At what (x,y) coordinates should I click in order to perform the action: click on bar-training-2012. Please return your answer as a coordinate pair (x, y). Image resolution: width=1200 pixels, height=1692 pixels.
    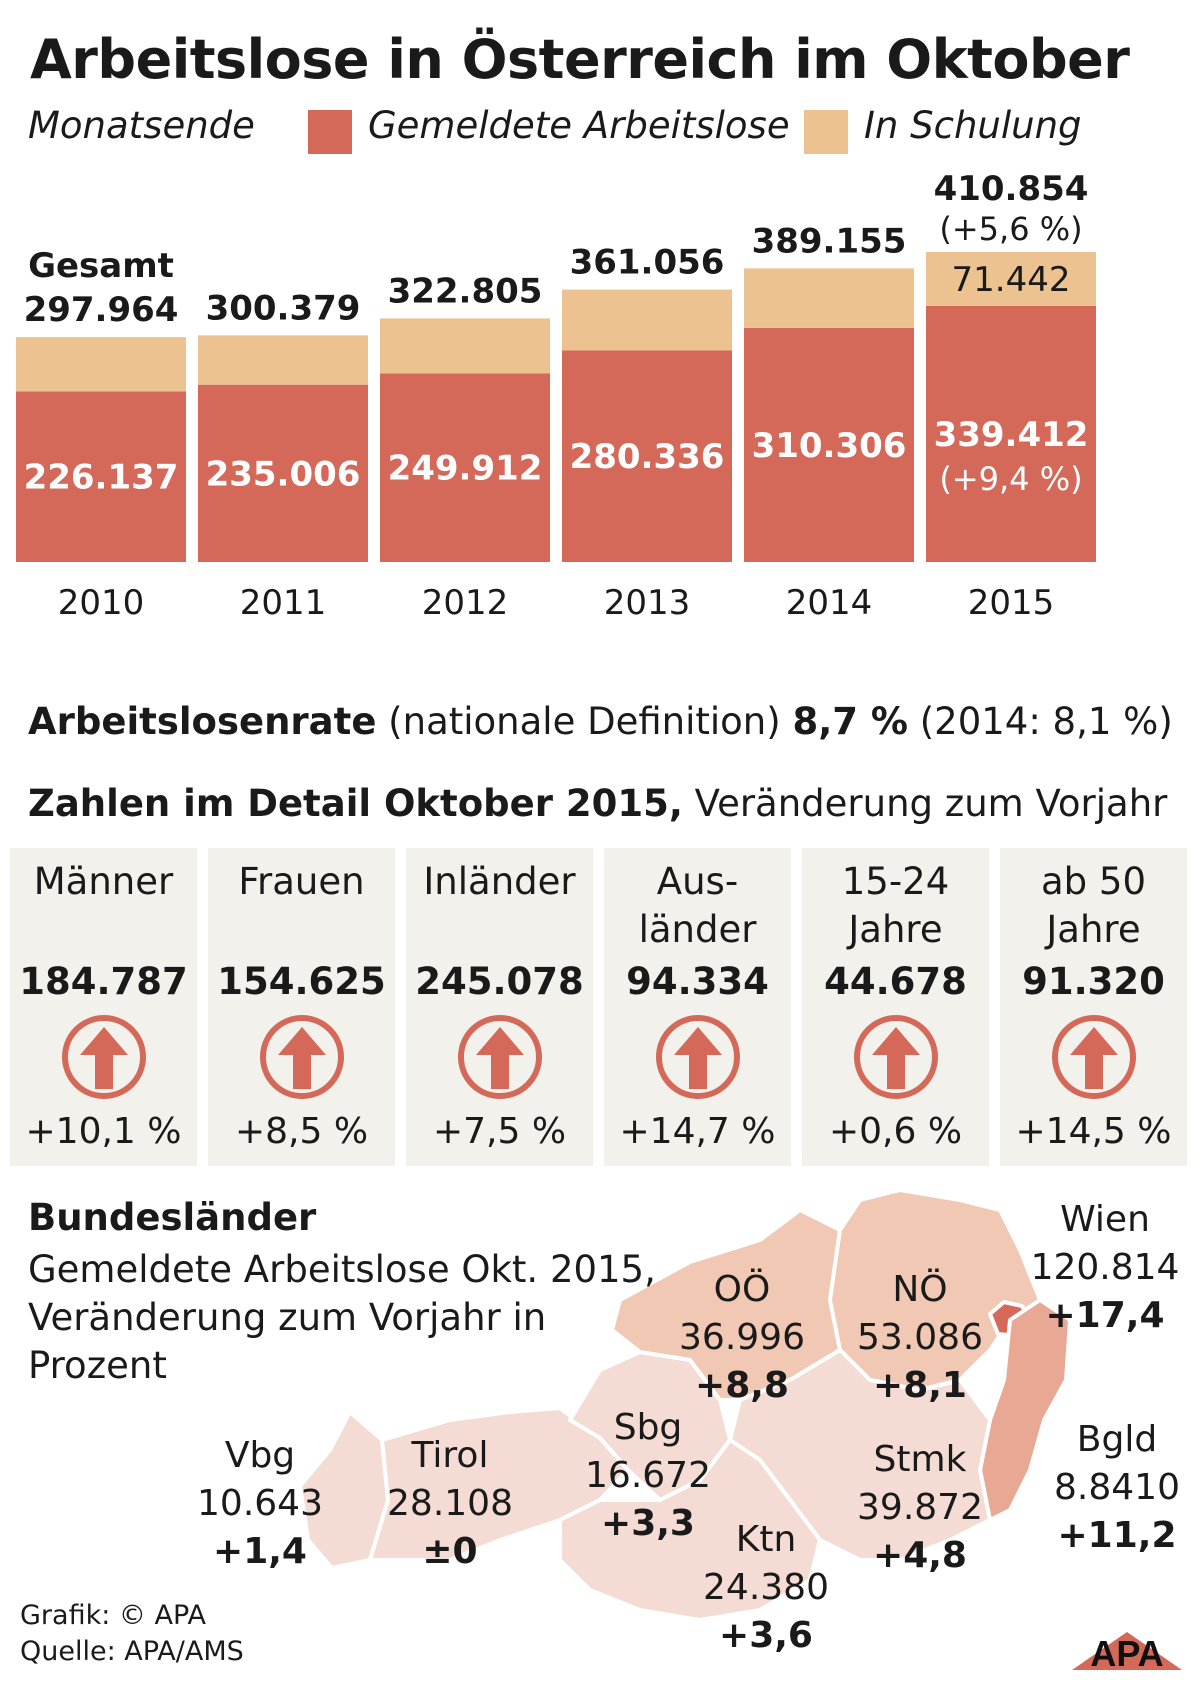
    Looking at the image, I should click on (465, 346).